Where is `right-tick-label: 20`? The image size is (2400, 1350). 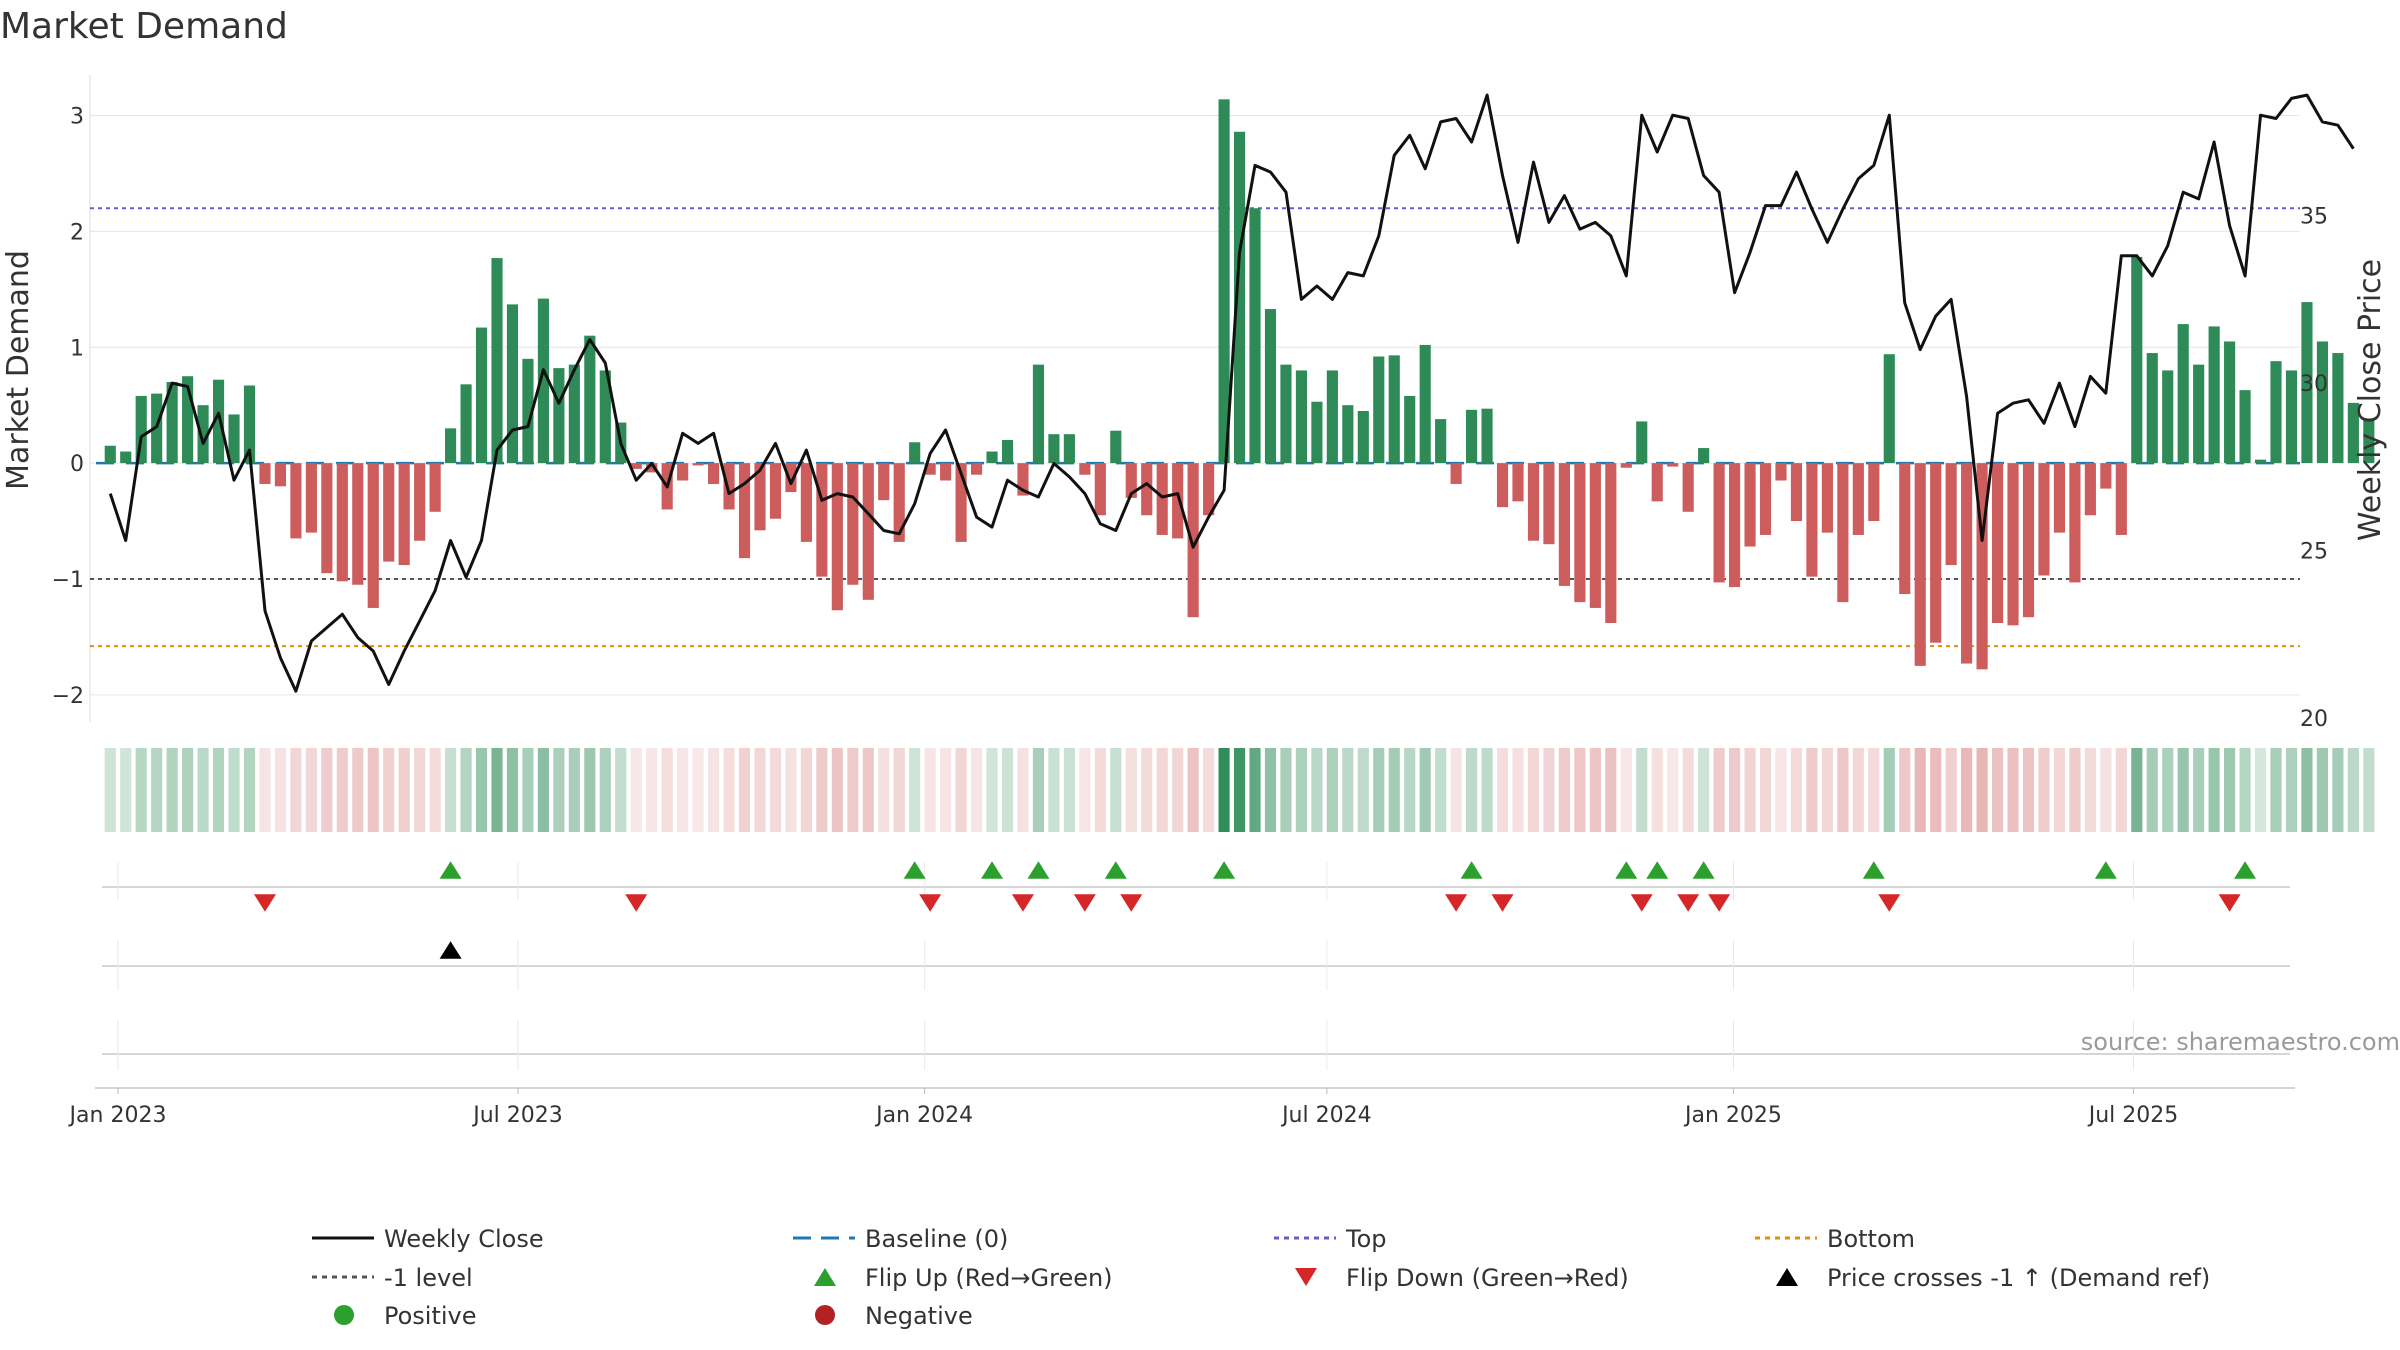 right-tick-label: 20 is located at coordinates (2314, 719).